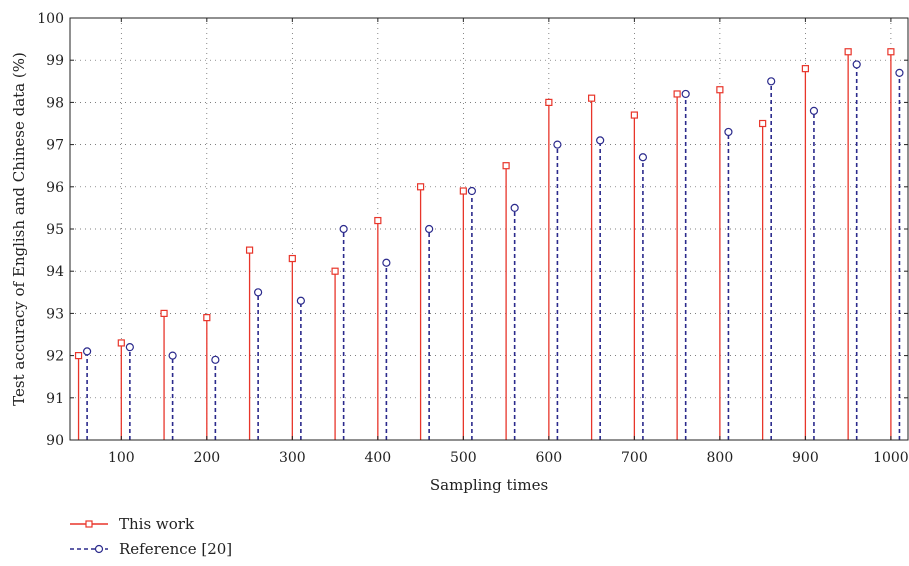 Image resolution: width=909 pixels, height=566 pixels. What do you see at coordinates (157, 524) in the screenshot?
I see `legend-label-this-work: This work` at bounding box center [157, 524].